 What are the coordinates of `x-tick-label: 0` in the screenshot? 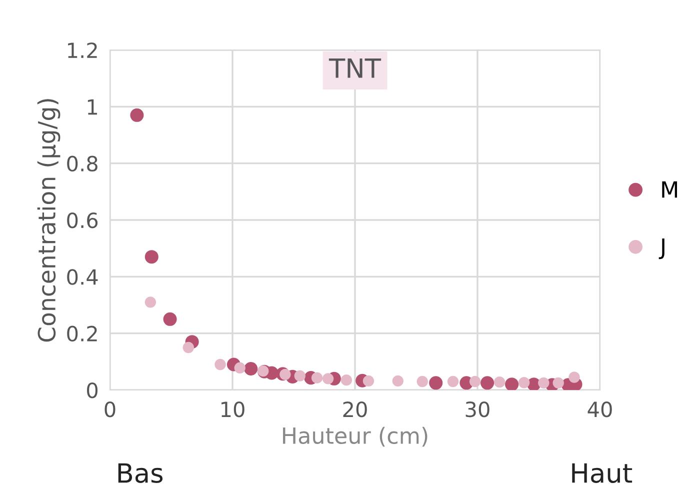 It's located at (110, 409).